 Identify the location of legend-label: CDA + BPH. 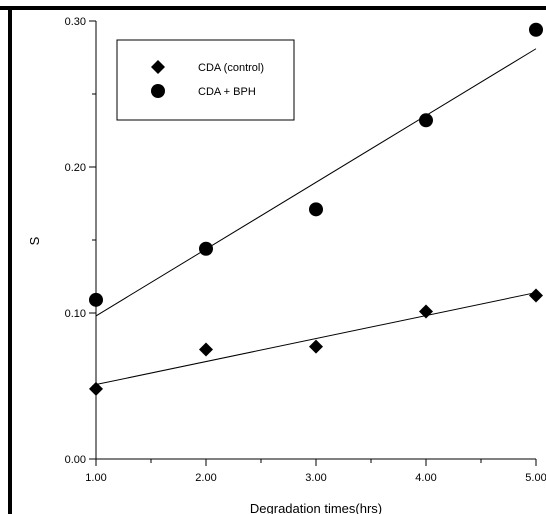
(227, 92).